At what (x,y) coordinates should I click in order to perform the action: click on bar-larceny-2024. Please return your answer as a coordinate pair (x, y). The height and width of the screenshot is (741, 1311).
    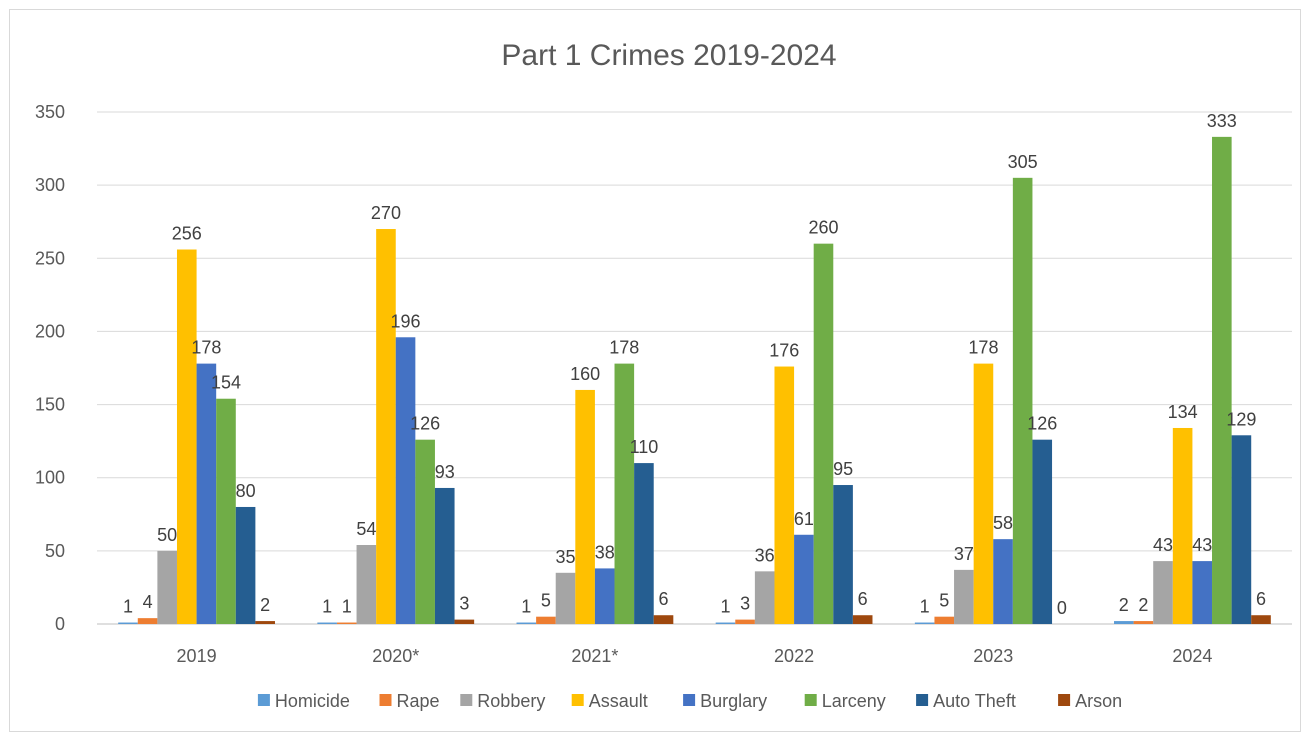
    Looking at the image, I should click on (1222, 380).